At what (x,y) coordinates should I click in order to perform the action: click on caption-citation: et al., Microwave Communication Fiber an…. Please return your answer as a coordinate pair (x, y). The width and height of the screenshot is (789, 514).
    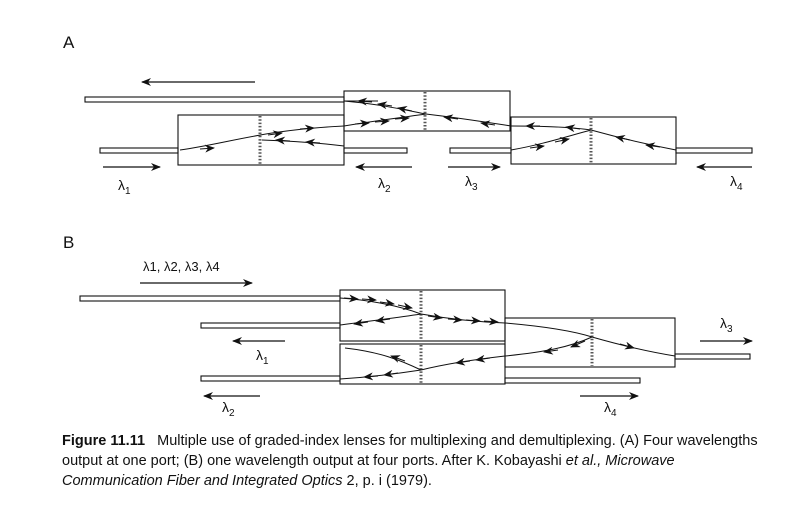
    Looking at the image, I should click on (368, 471).